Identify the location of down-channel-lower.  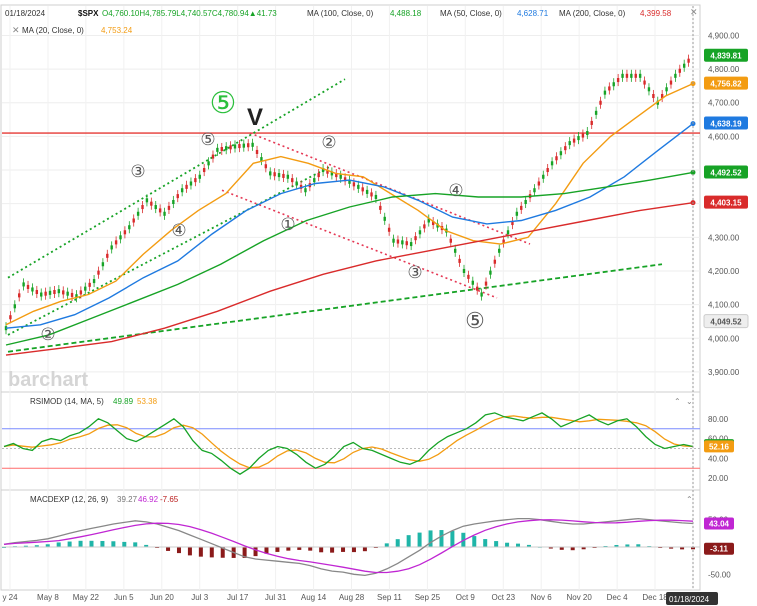
(359, 244).